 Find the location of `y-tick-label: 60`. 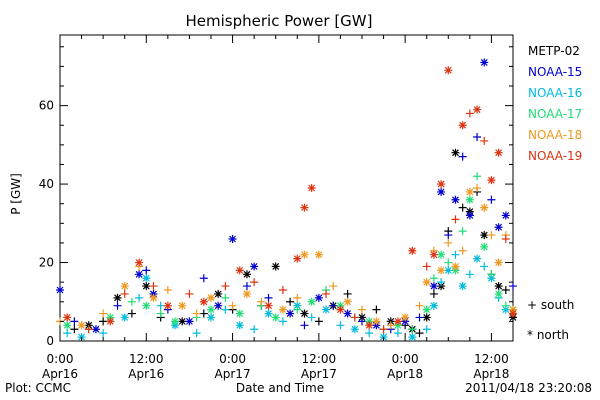

y-tick-label: 60 is located at coordinates (46, 106).